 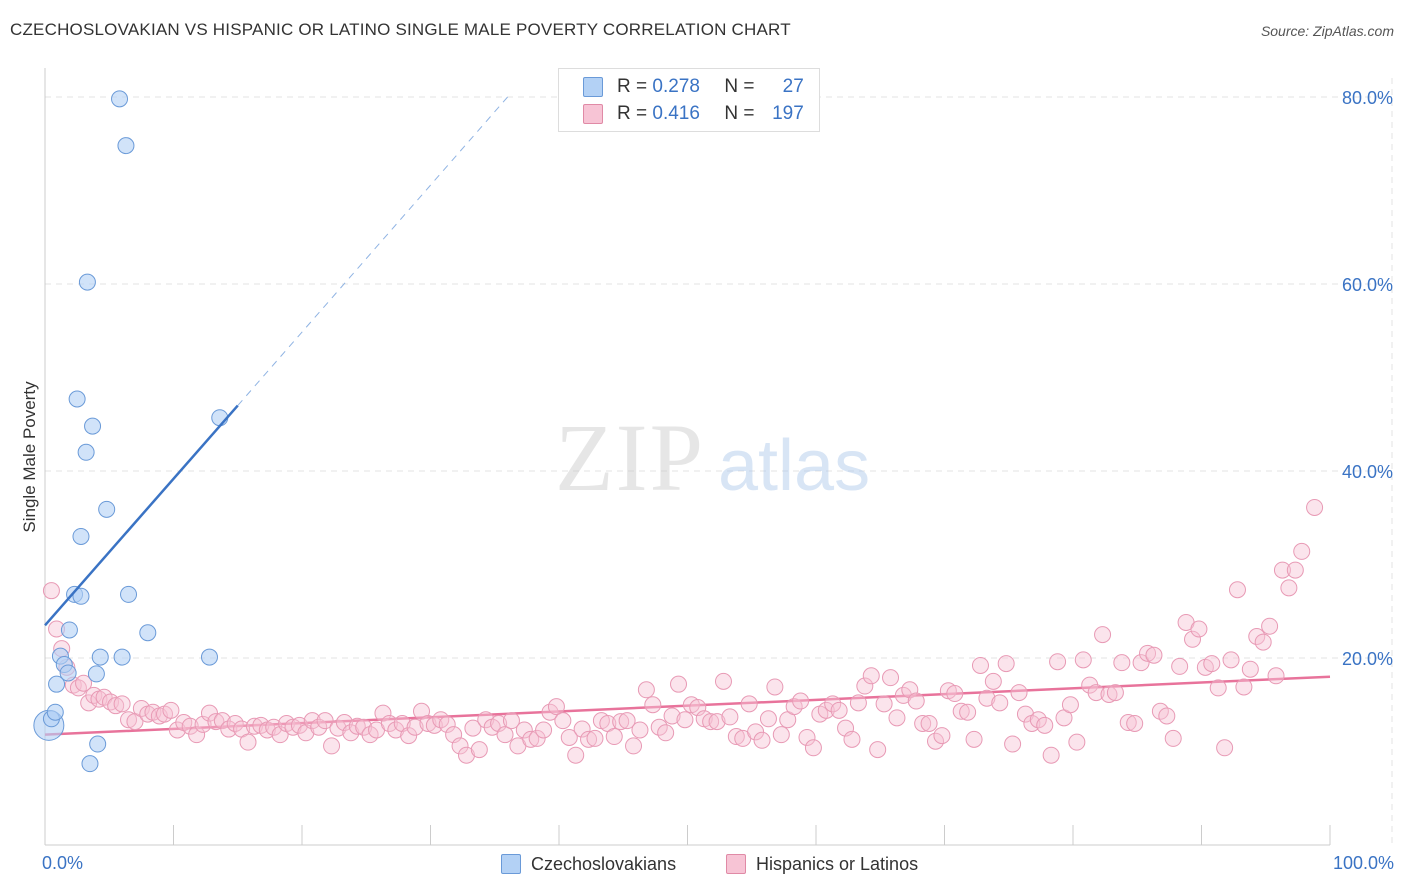 What do you see at coordinates (794, 466) in the screenshot?
I see `watermark-atlas: atlas` at bounding box center [794, 466].